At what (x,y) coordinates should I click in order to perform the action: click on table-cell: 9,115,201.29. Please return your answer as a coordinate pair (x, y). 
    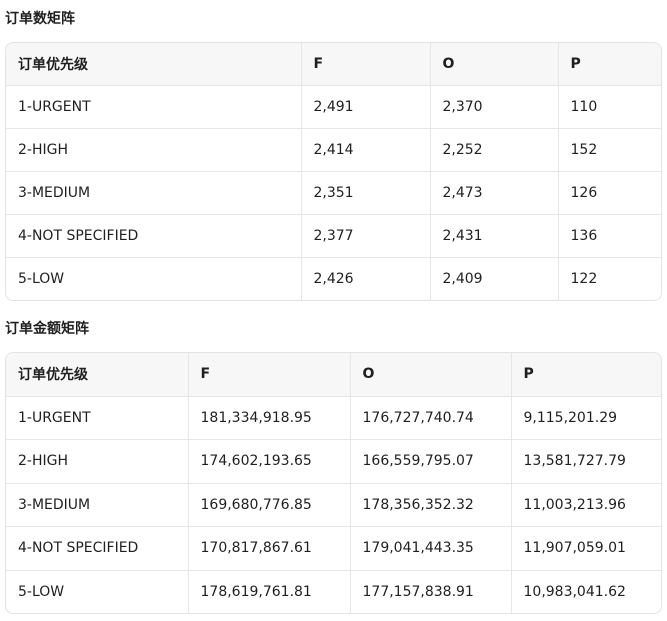
    Looking at the image, I should click on (586, 418).